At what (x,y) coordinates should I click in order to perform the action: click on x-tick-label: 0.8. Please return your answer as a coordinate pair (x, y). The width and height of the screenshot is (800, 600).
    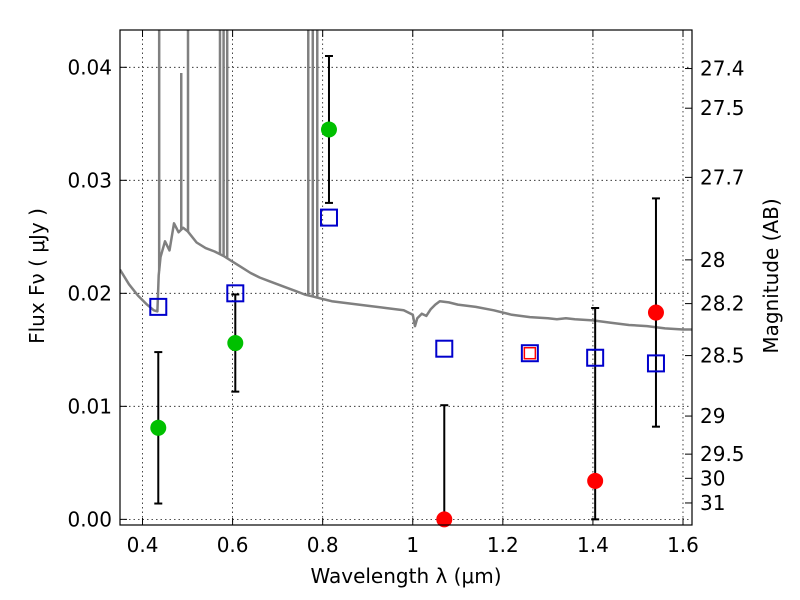
    Looking at the image, I should click on (323, 545).